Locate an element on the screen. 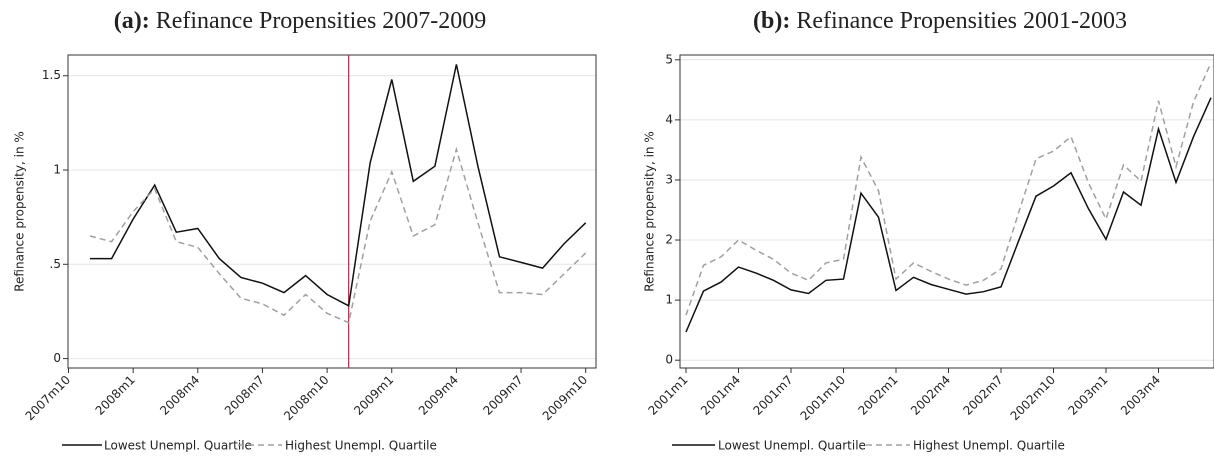 The image size is (1214, 457). x-tick-label: 2001m1 is located at coordinates (667, 395).